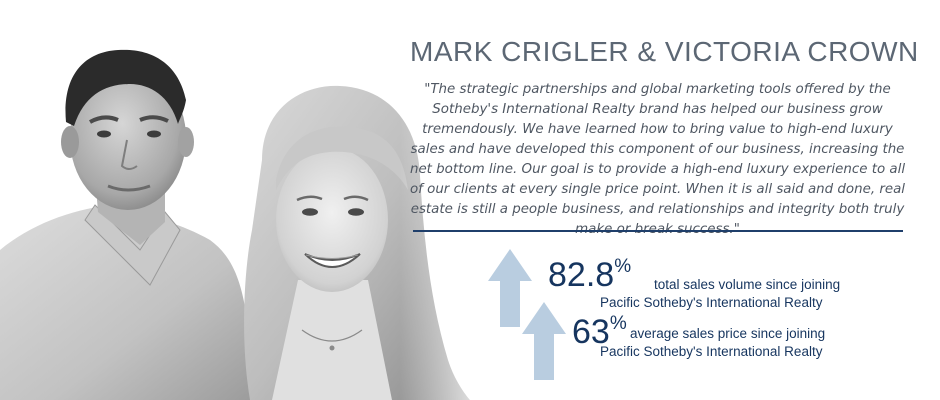 This screenshot has width=940, height=400. What do you see at coordinates (658, 231) in the screenshot?
I see `divider-line` at bounding box center [658, 231].